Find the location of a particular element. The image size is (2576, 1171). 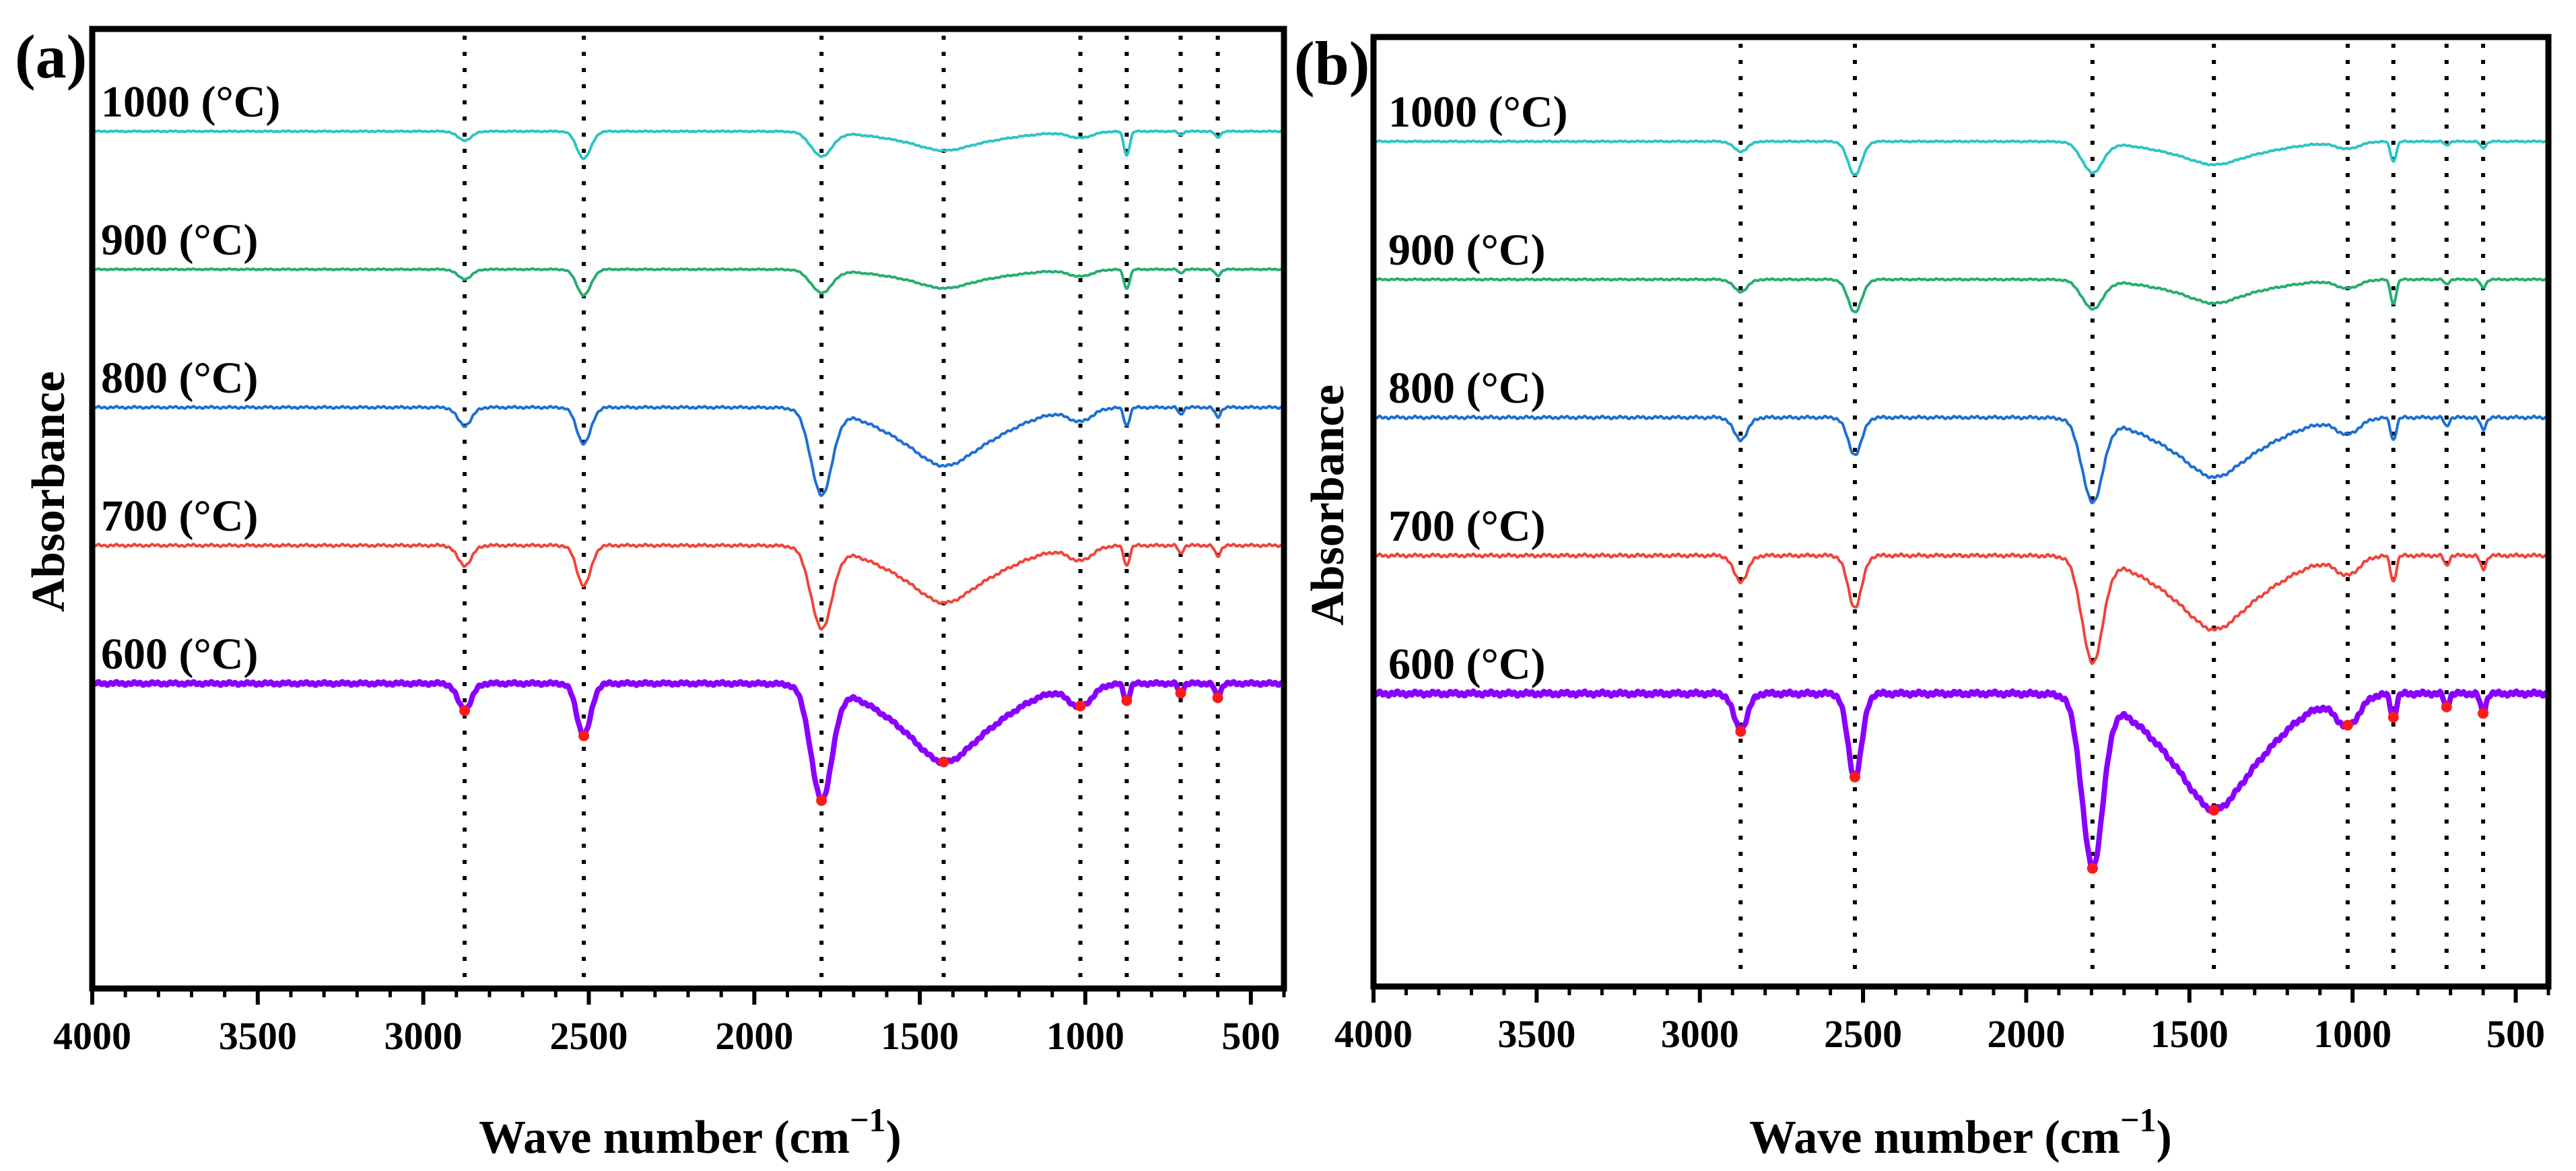

panel-b-peak-markers is located at coordinates (2112, 787).